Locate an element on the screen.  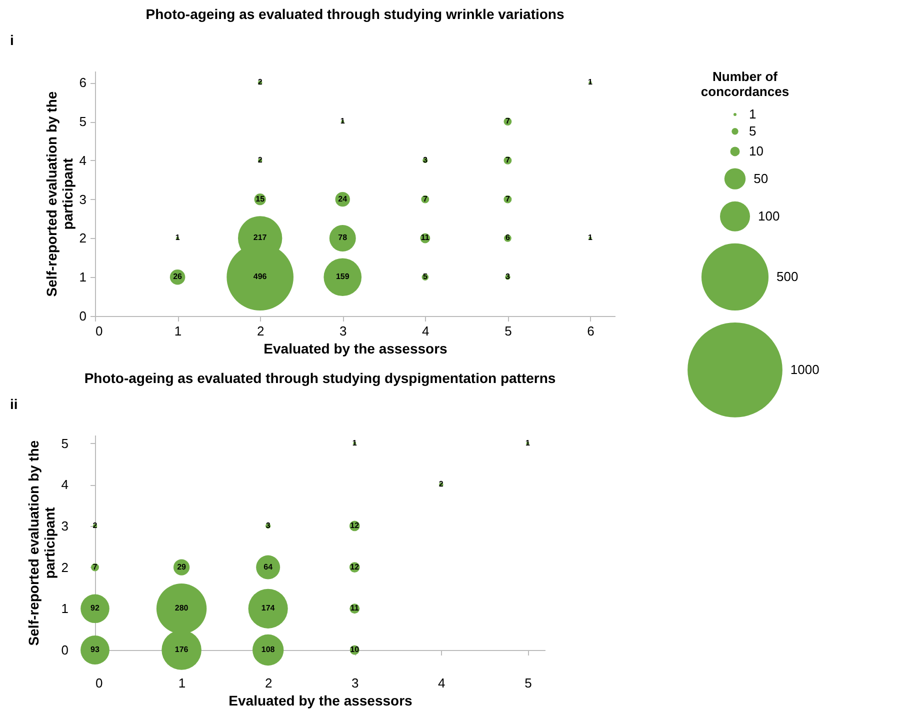
legend-label: 100 is located at coordinates (769, 216).